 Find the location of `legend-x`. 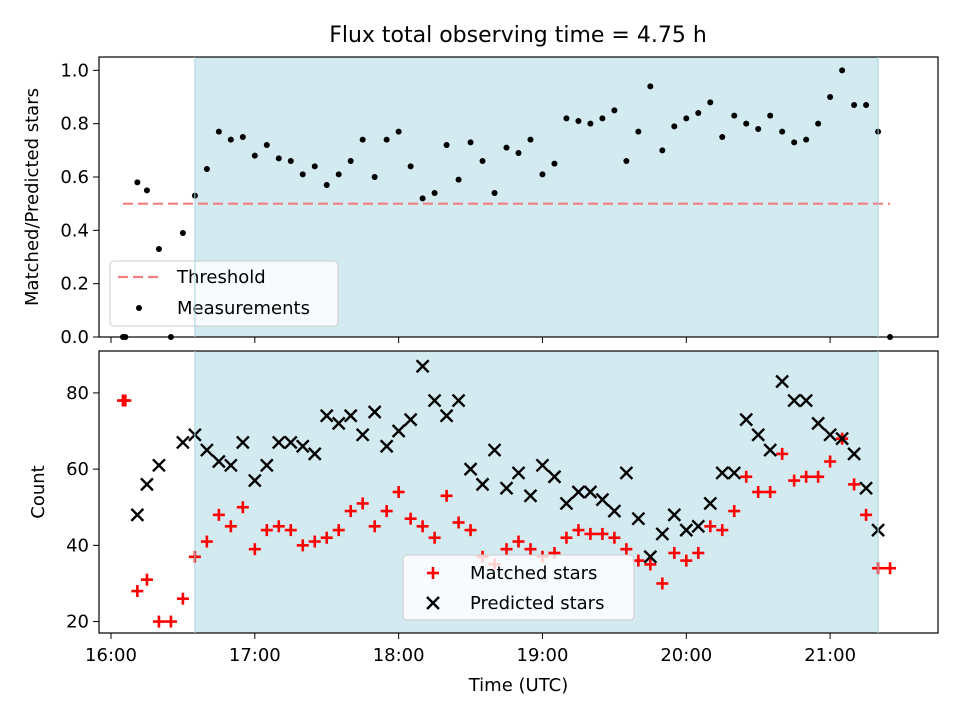

legend-x is located at coordinates (433, 603).